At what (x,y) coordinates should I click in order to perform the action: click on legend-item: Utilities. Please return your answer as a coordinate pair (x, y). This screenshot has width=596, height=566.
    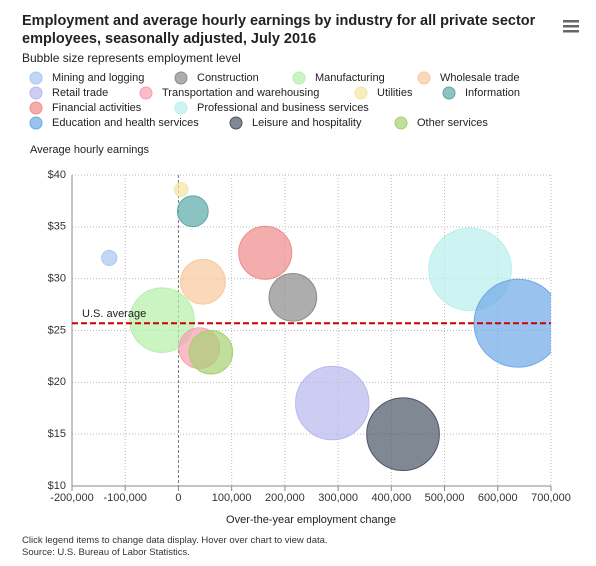
    Looking at the image, I should click on (383, 93).